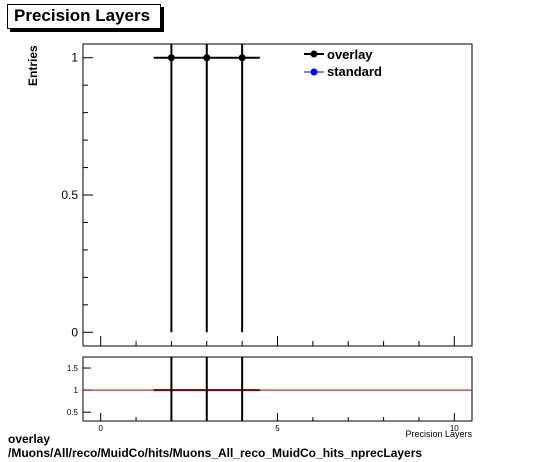 The width and height of the screenshot is (546, 462). Describe the element at coordinates (33, 65) in the screenshot. I see `y-axis-label: Entries` at that location.